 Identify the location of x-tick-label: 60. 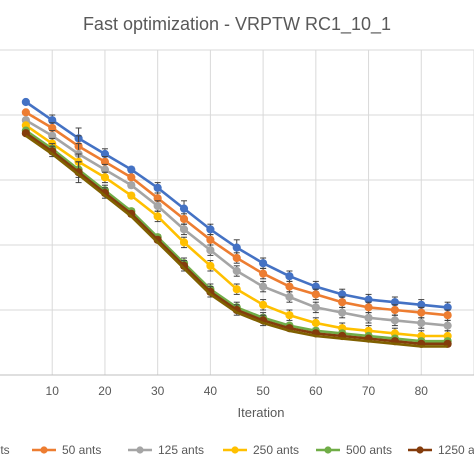
(316, 391).